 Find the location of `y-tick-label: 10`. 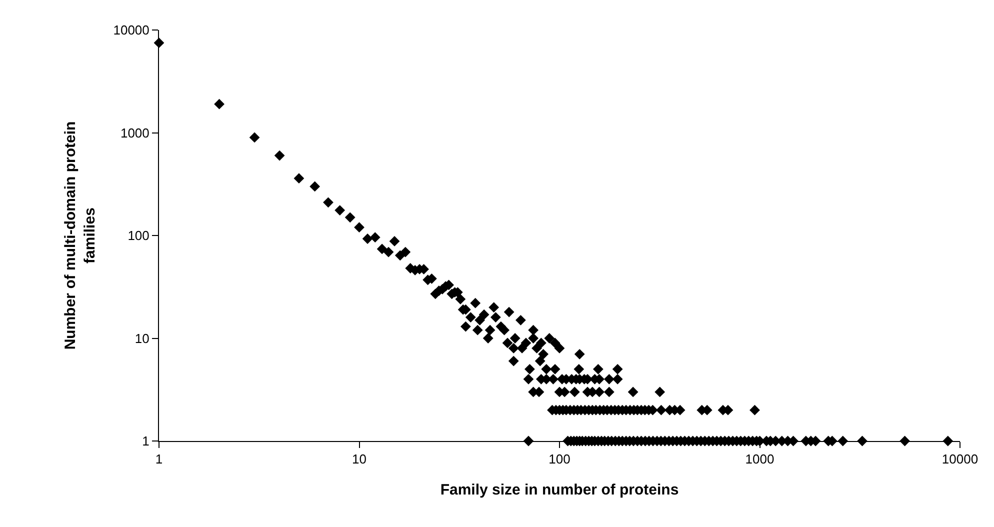

y-tick-label: 10 is located at coordinates (142, 338).